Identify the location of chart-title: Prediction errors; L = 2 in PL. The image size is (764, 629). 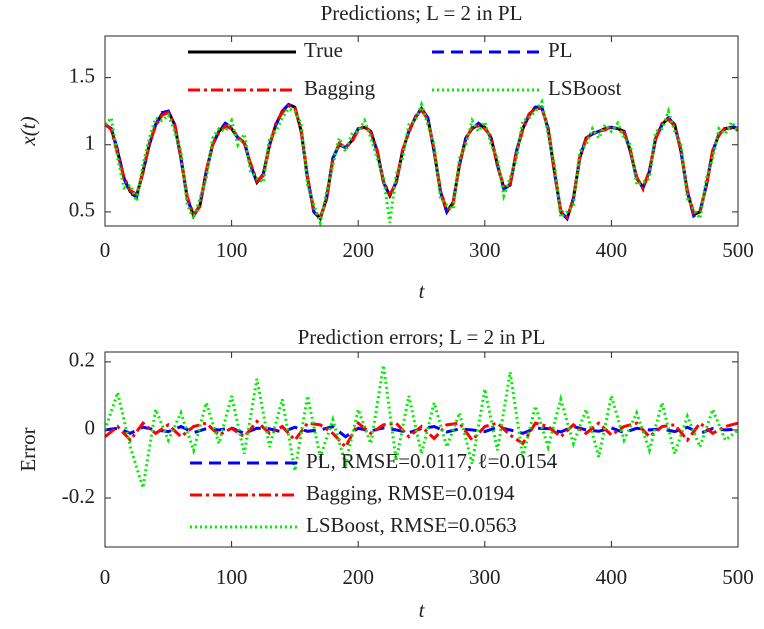
(422, 337).